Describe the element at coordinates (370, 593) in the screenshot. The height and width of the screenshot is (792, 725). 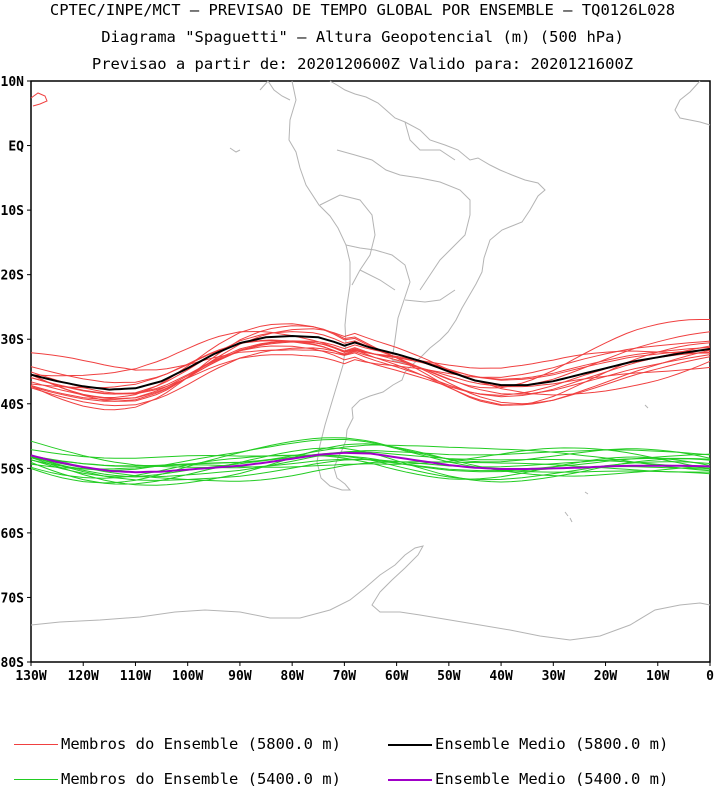
I see `antarctica-coast` at that location.